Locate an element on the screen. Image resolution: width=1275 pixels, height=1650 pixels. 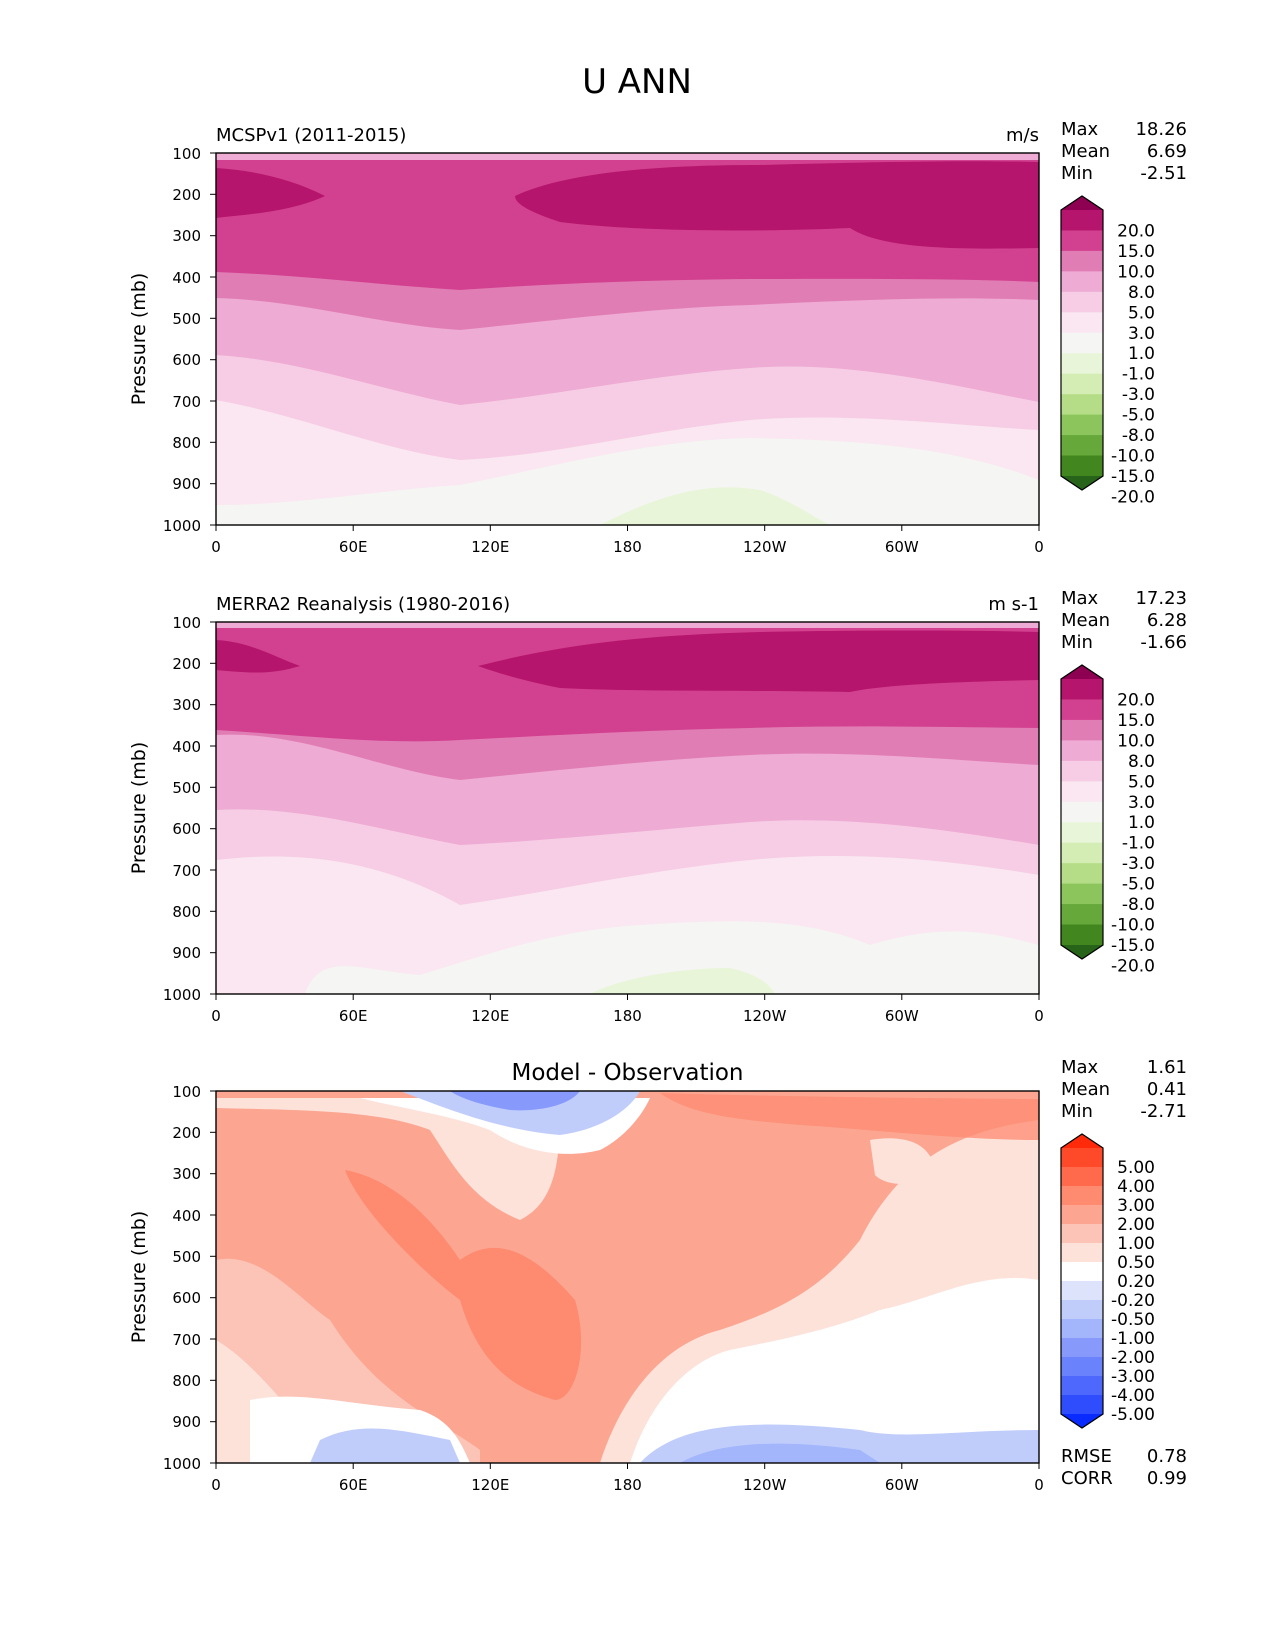
colorbar-tick-label: -8.0 is located at coordinates (1138, 436).